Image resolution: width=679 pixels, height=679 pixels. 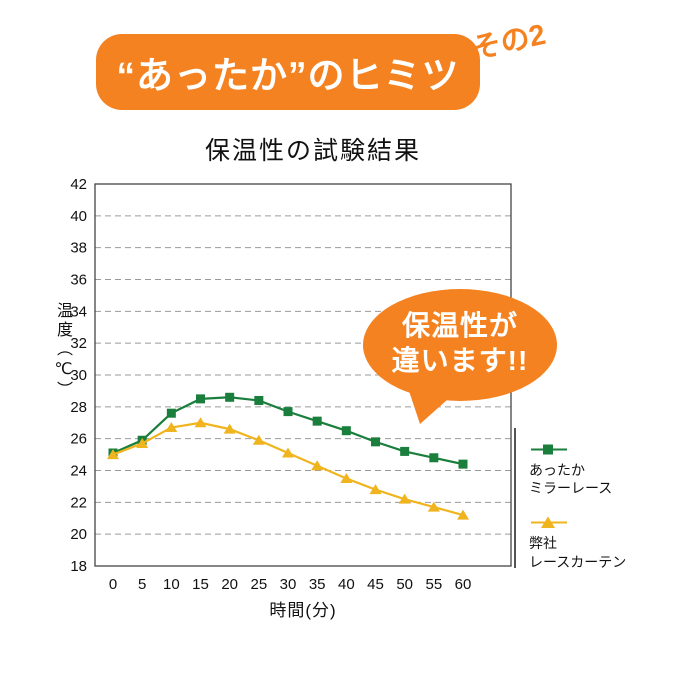 What do you see at coordinates (459, 325) in the screenshot?
I see `callout-line1: 保温性が` at bounding box center [459, 325].